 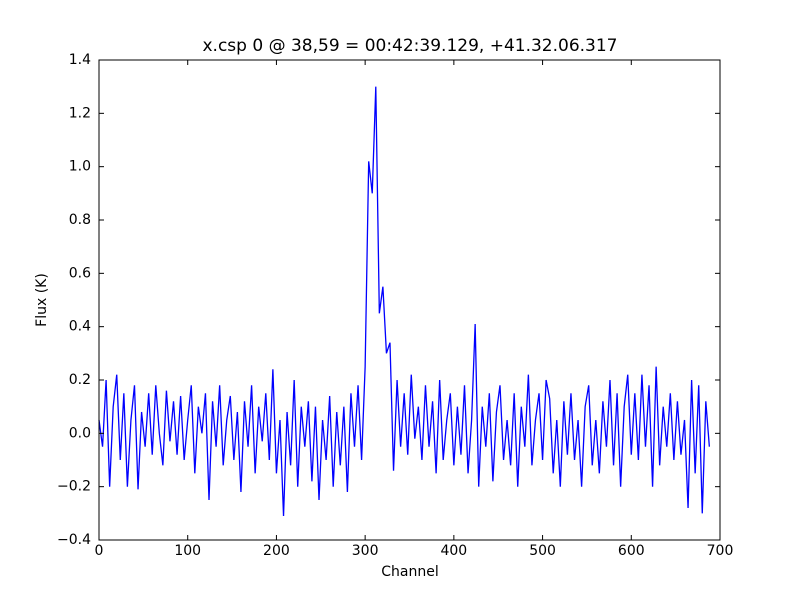 I want to click on x-tick-label: 300, so click(x=365, y=551).